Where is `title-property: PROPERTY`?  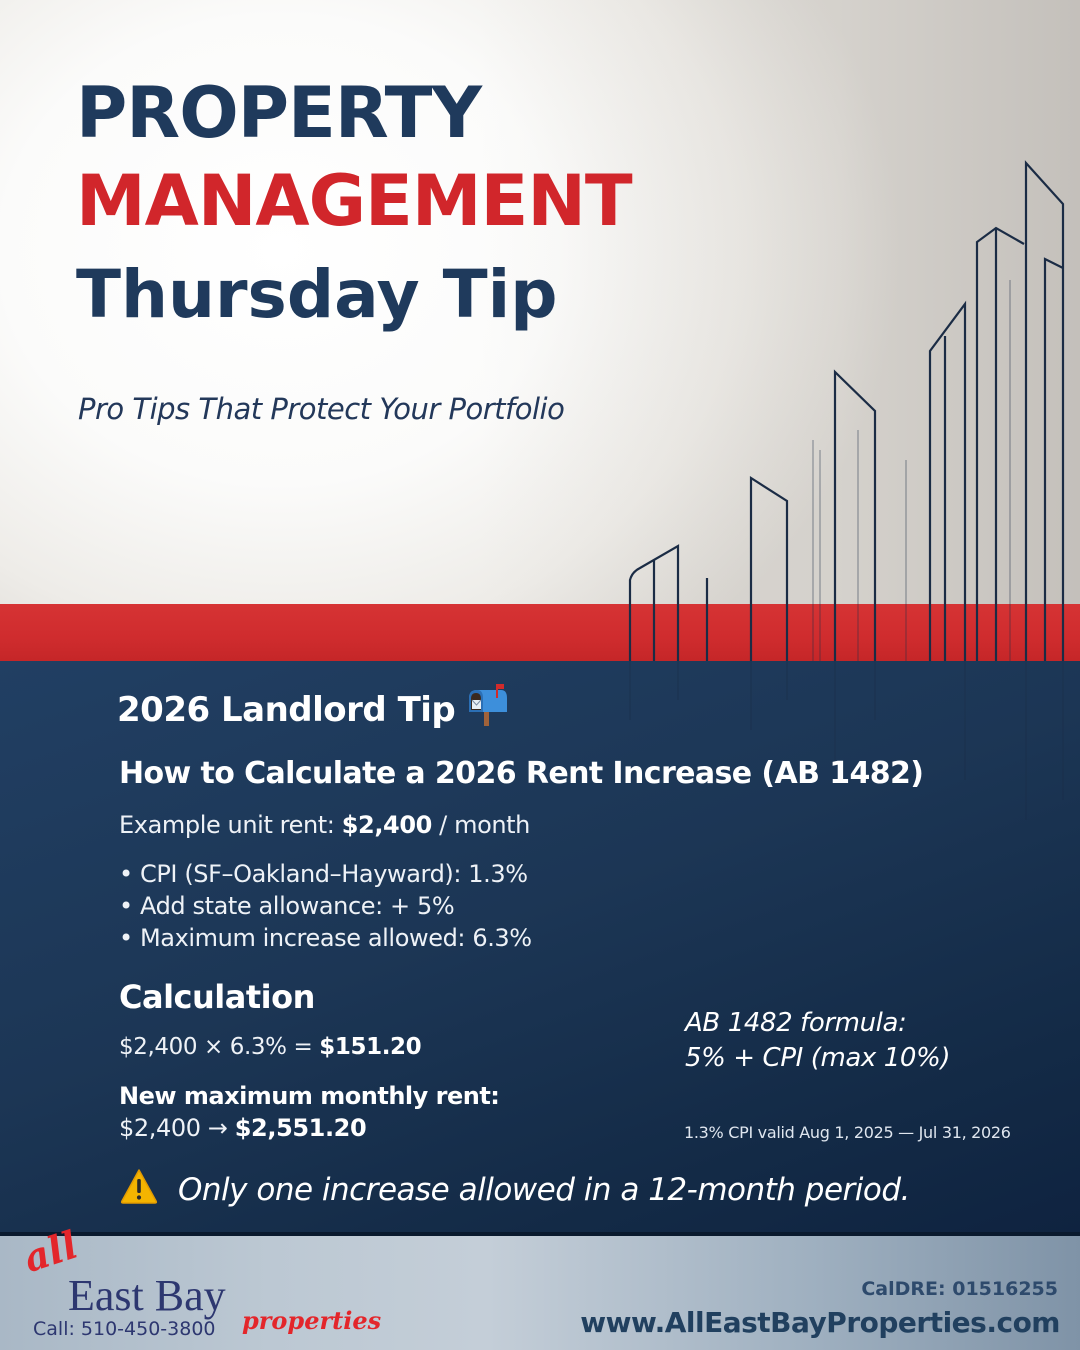 title-property: PROPERTY is located at coordinates (279, 113).